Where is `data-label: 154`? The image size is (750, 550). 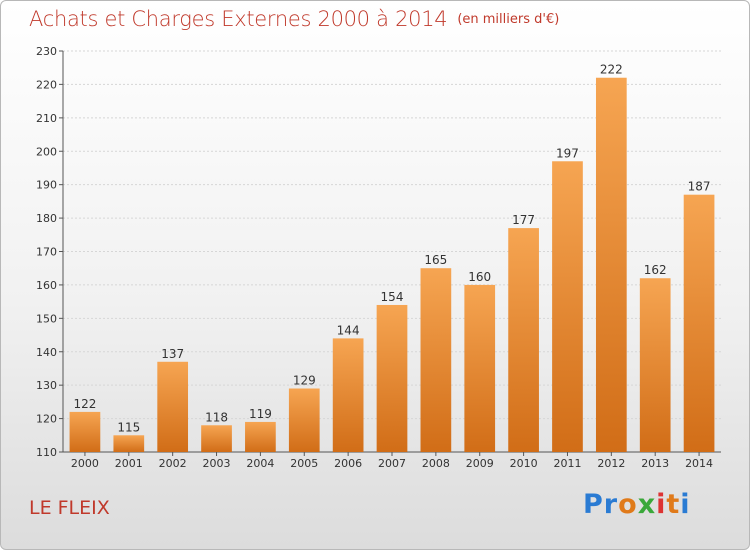 data-label: 154 is located at coordinates (392, 297).